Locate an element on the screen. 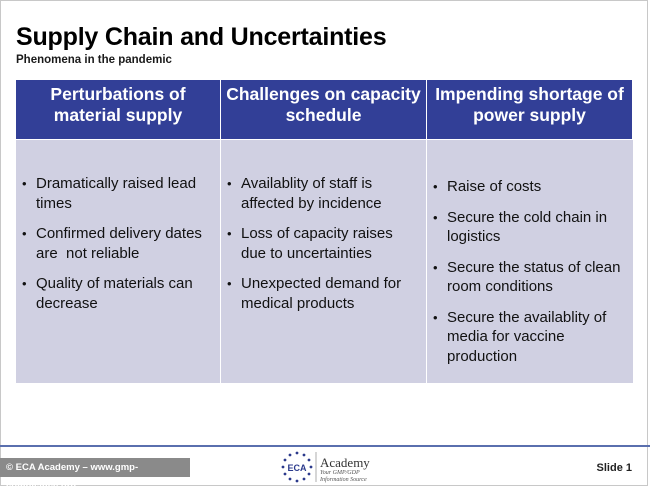 The image size is (650, 496). list-item-text: Dramatically raised lead times is located at coordinates (116, 193).